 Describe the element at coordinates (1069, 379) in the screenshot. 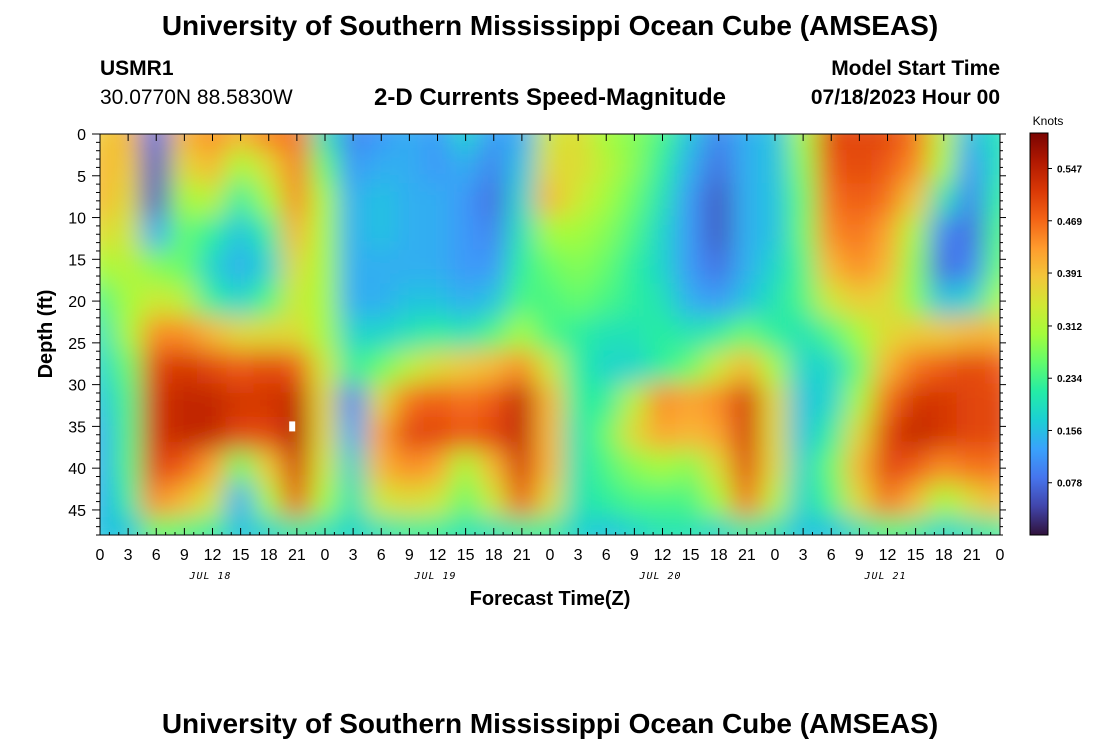

I see `colorbar-tick-label: 0.234` at that location.